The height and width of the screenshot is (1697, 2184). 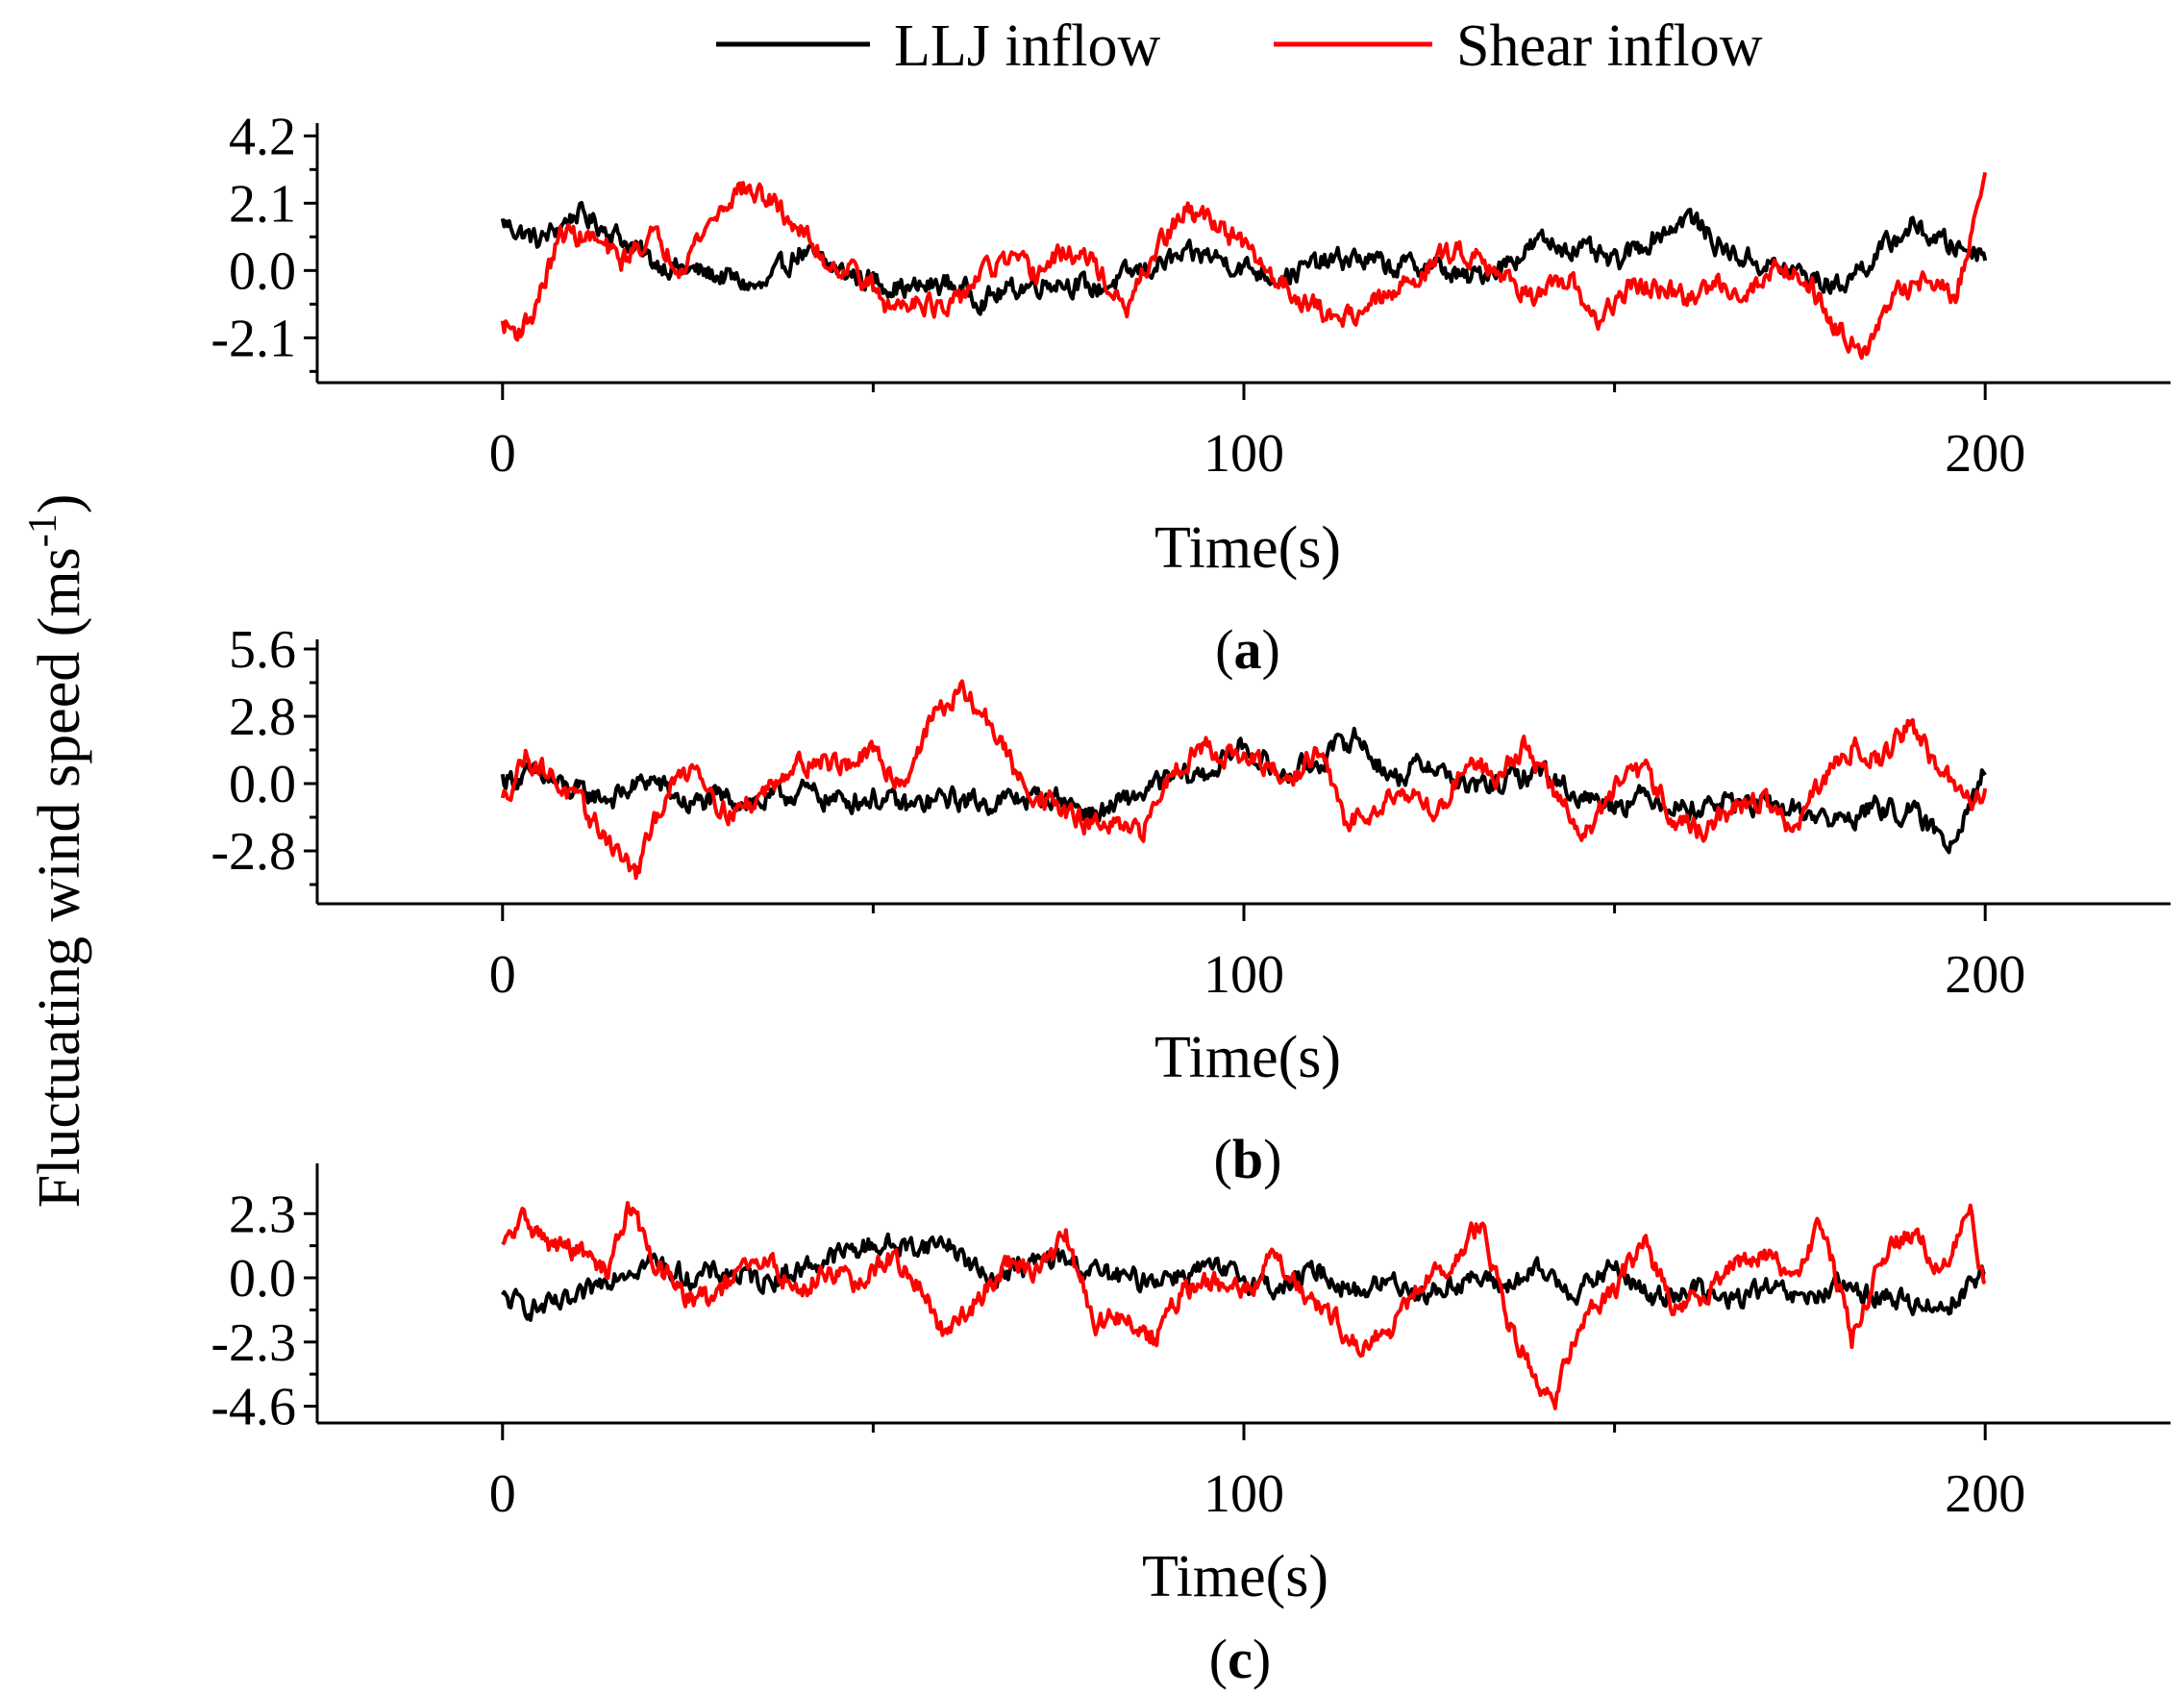 I want to click on panel-c-xtick-label: 0, so click(x=503, y=1494).